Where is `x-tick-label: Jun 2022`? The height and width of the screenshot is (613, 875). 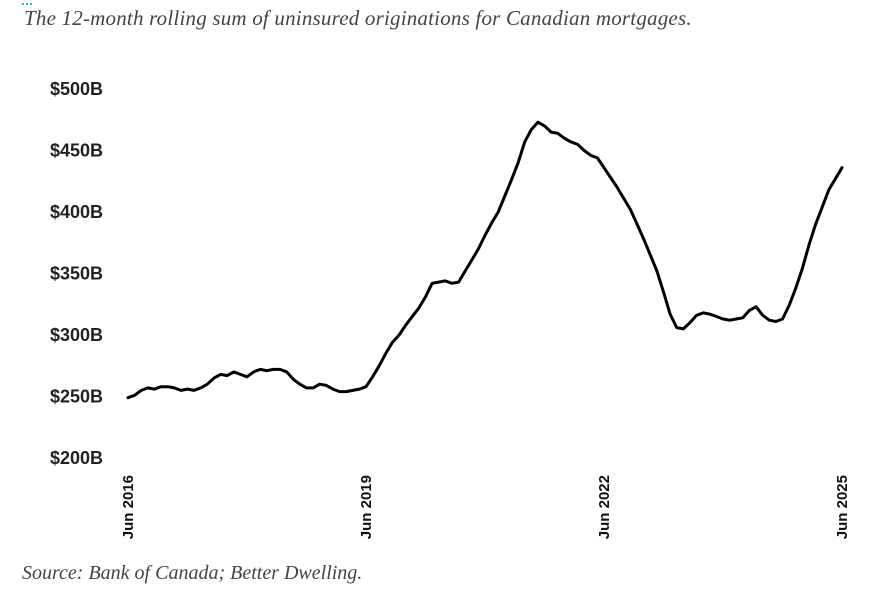 x-tick-label: Jun 2022 is located at coordinates (604, 507).